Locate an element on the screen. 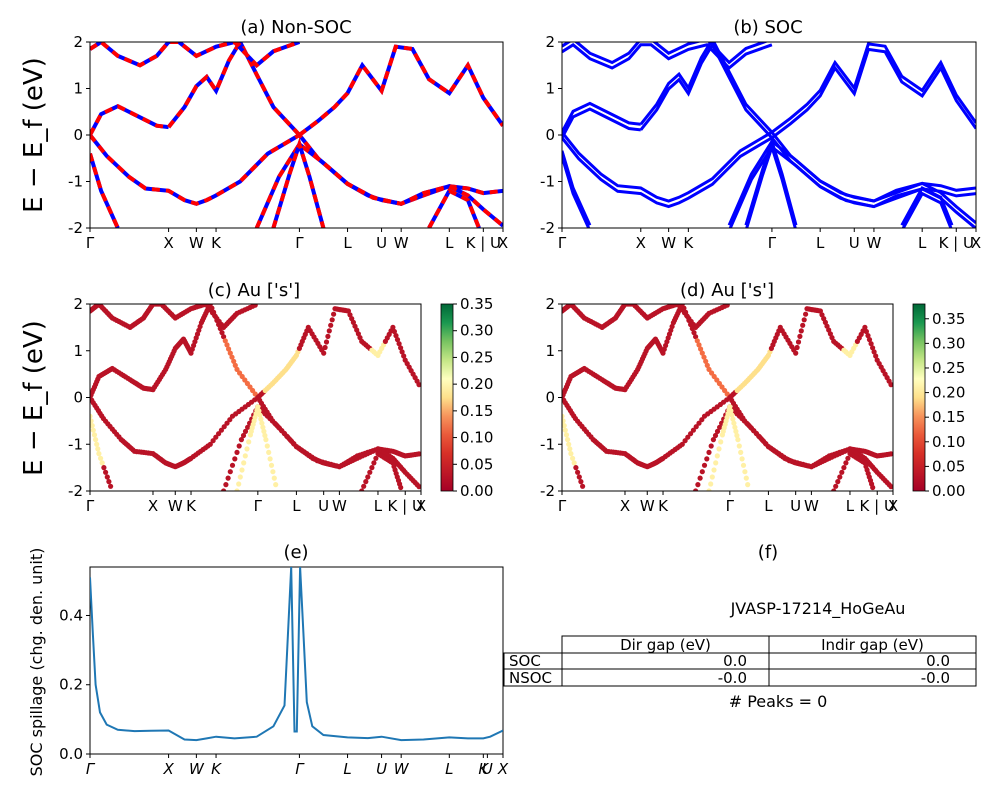 The image size is (1000, 800). panel-a-xtick-label: K is located at coordinates (216, 243).